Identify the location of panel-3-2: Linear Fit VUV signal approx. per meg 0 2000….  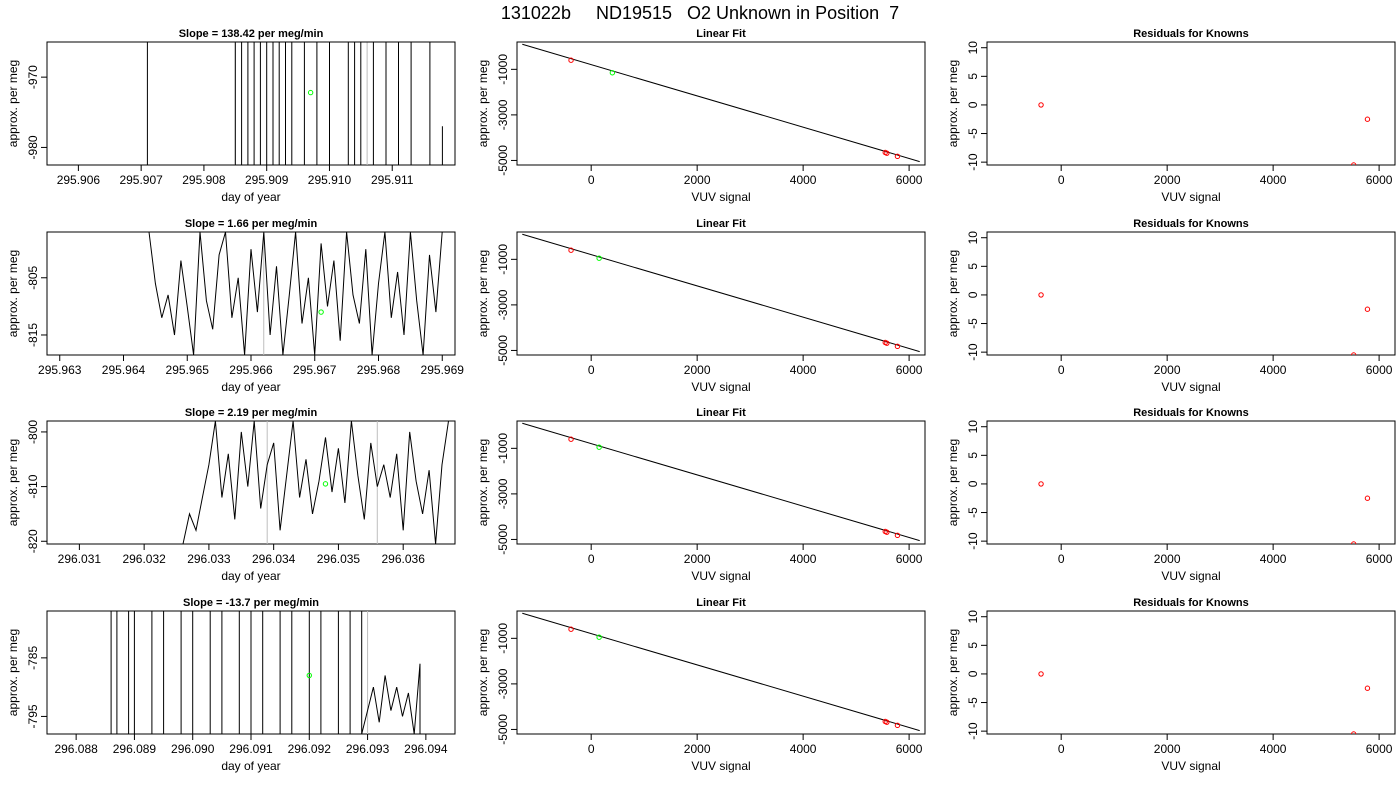
(701, 495).